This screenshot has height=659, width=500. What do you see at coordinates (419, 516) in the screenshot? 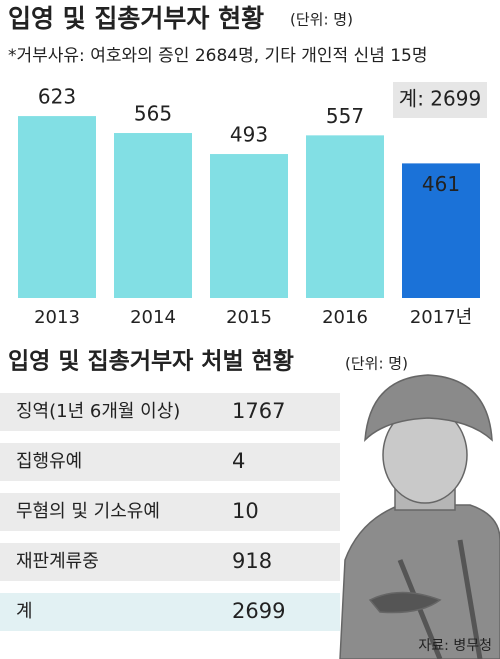
I see `soldier-illustration` at bounding box center [419, 516].